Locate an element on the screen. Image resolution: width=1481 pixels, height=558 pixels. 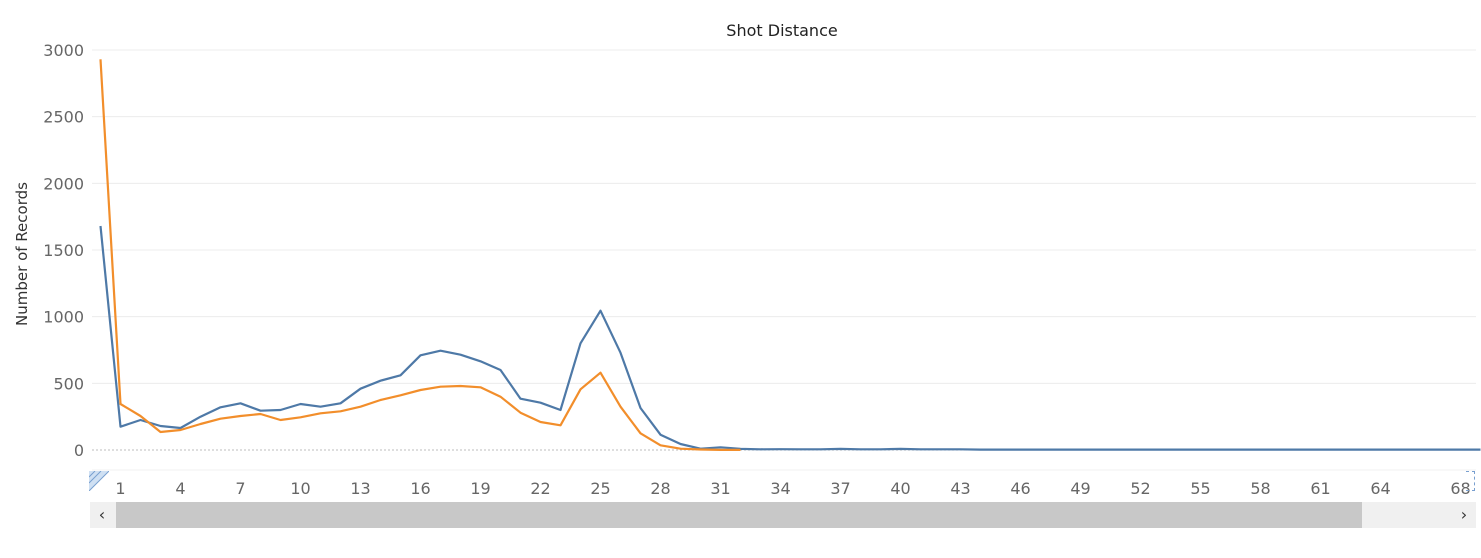
x-tick-label: 4 is located at coordinates (180, 488).